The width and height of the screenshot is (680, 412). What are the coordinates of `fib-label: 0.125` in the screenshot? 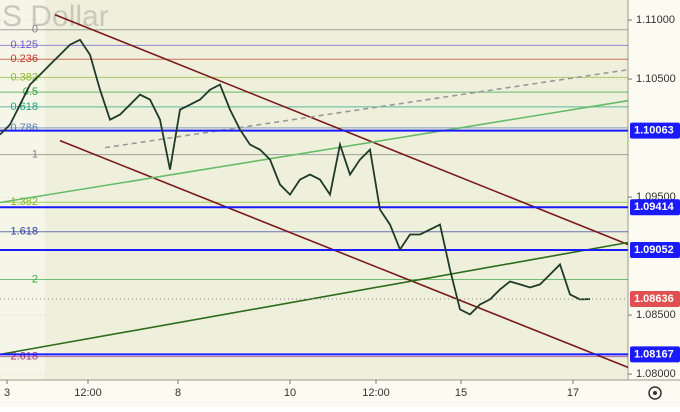 It's located at (24, 45).